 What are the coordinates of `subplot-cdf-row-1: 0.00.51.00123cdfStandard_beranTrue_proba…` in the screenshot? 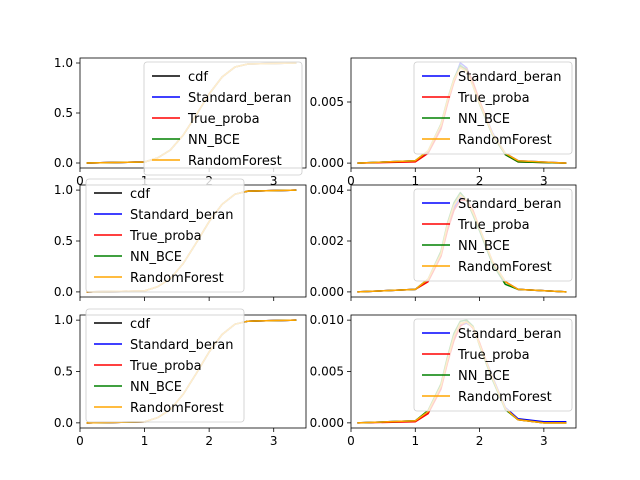 It's located at (180, 122).